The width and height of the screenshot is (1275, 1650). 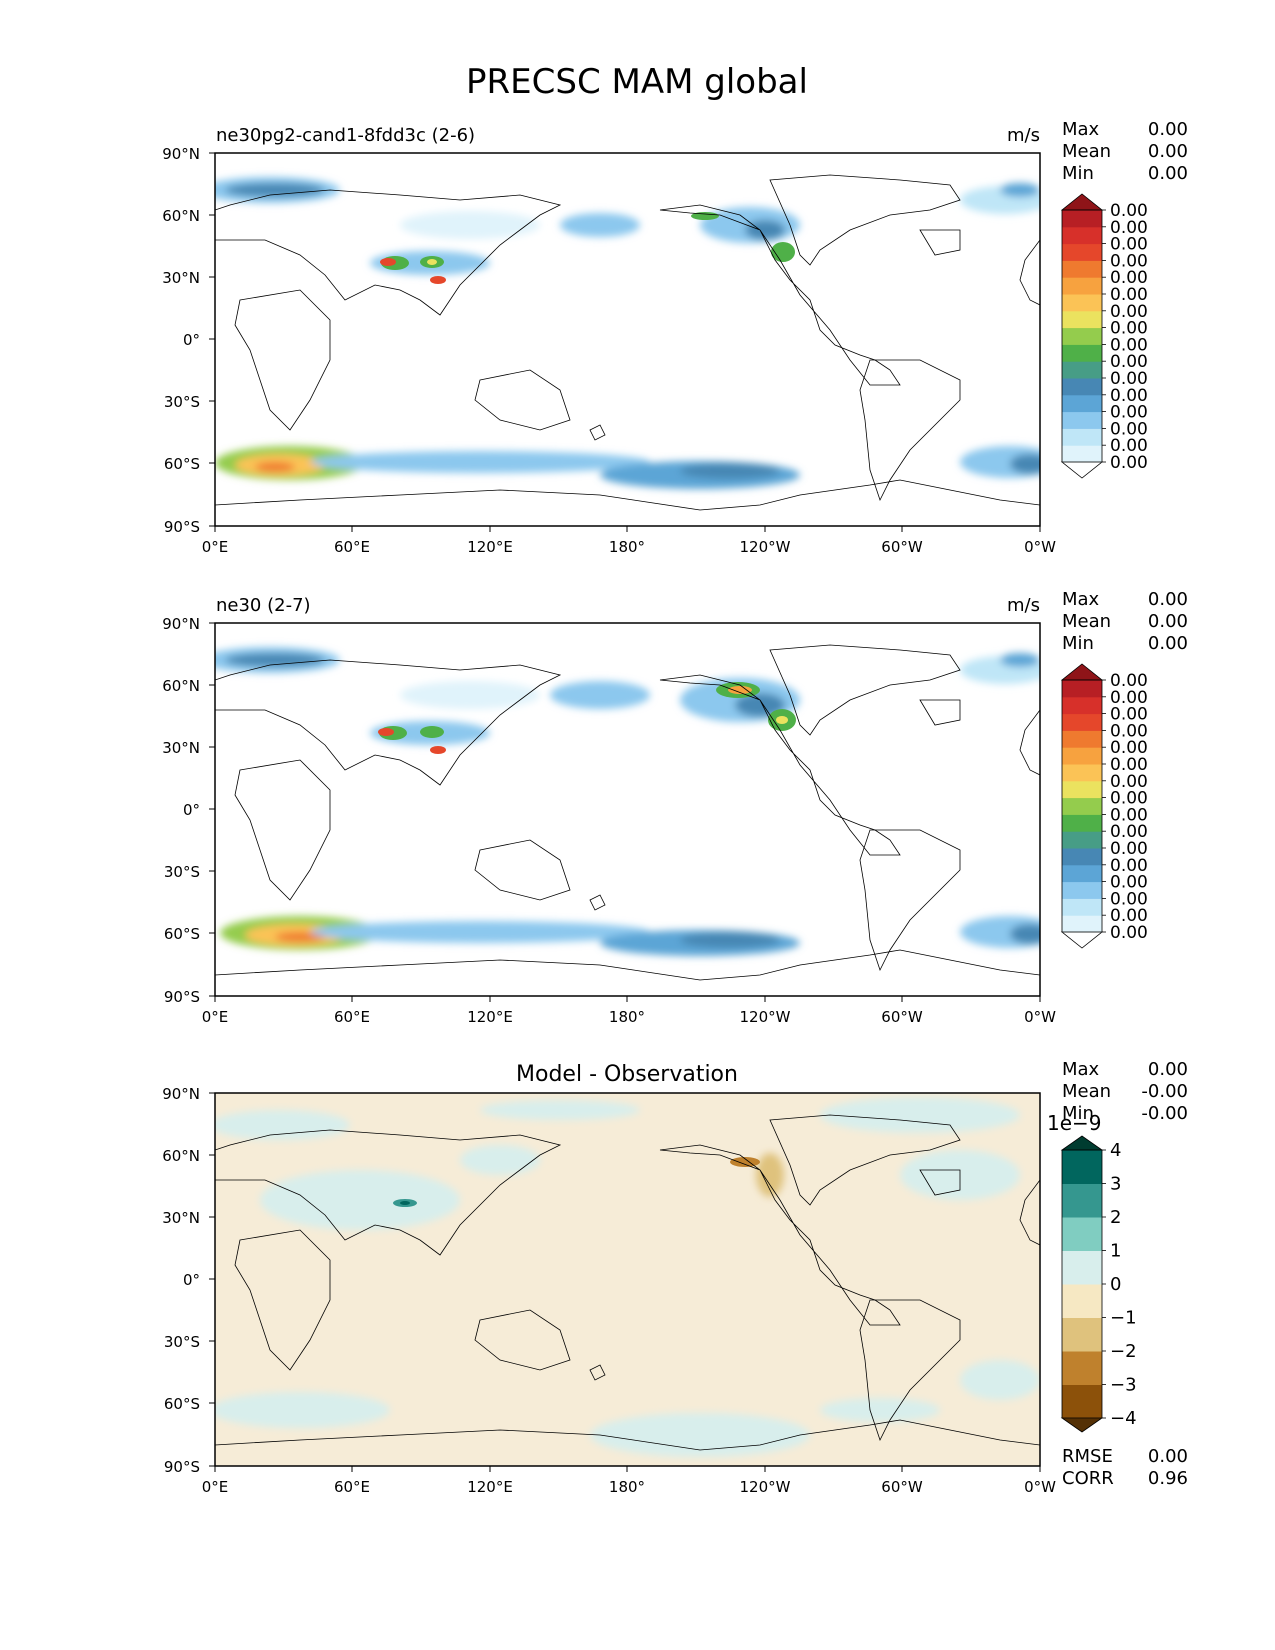 What do you see at coordinates (1115, 1251) in the screenshot?
I see `colorbar-tick-label: 1` at bounding box center [1115, 1251].